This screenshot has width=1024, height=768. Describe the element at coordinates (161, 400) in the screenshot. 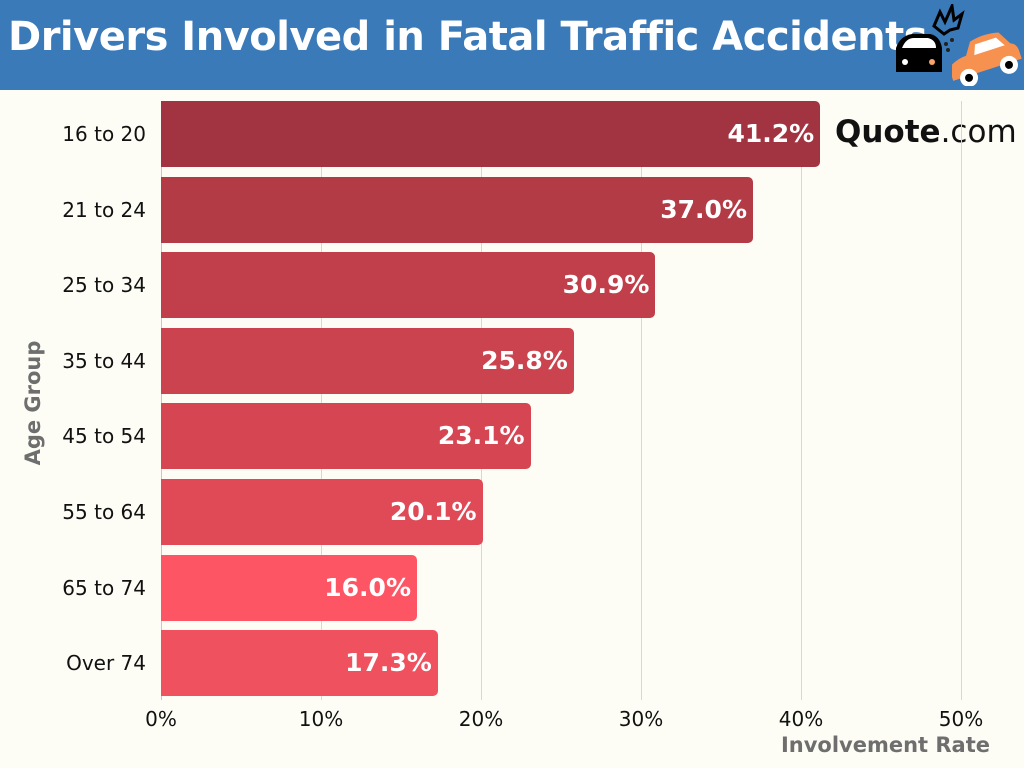

I see `y-axis-line` at that location.